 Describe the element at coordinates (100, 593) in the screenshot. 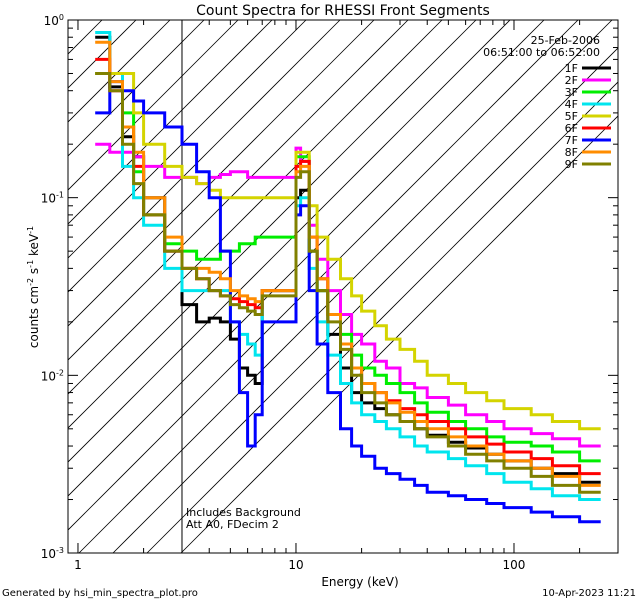

I see `generated-by-text: Generated by hsi_min_spectra_plot.pro` at that location.